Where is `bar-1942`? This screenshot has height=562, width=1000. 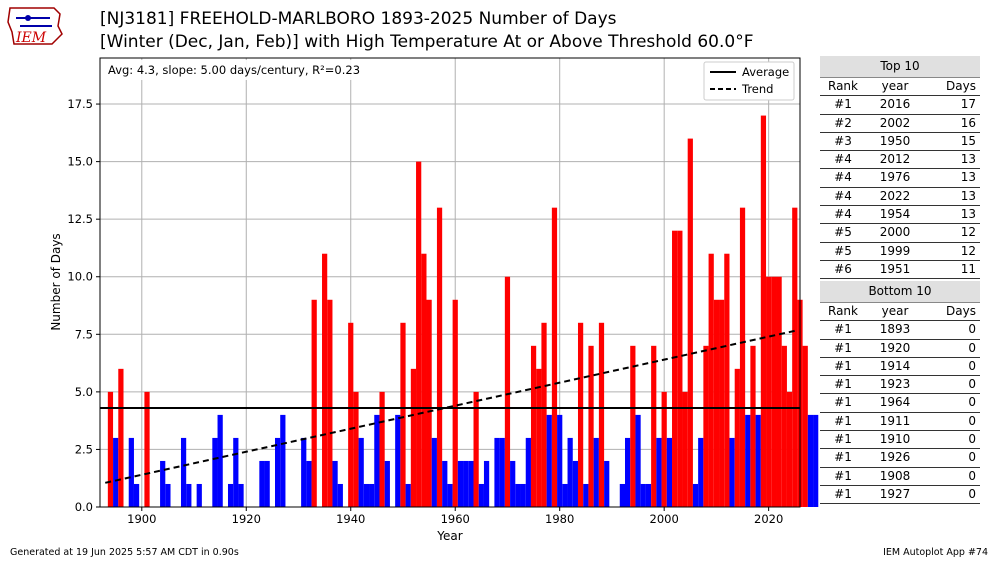 bar-1942 is located at coordinates (361, 472).